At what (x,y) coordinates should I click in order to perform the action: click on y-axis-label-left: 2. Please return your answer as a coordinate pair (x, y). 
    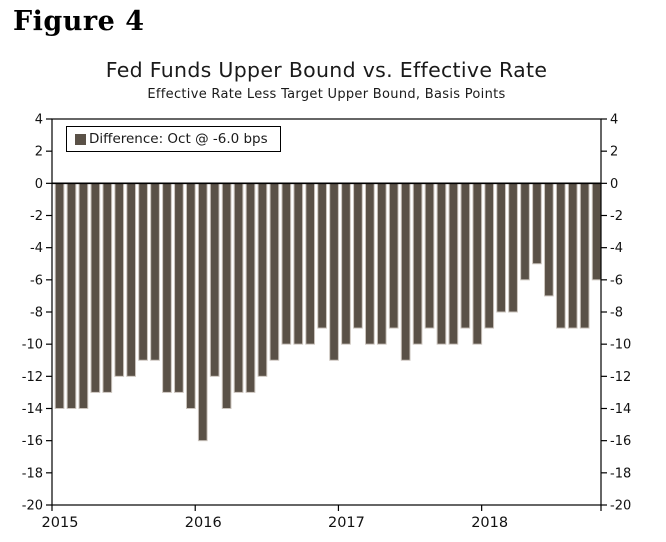
    Looking at the image, I should click on (39, 152).